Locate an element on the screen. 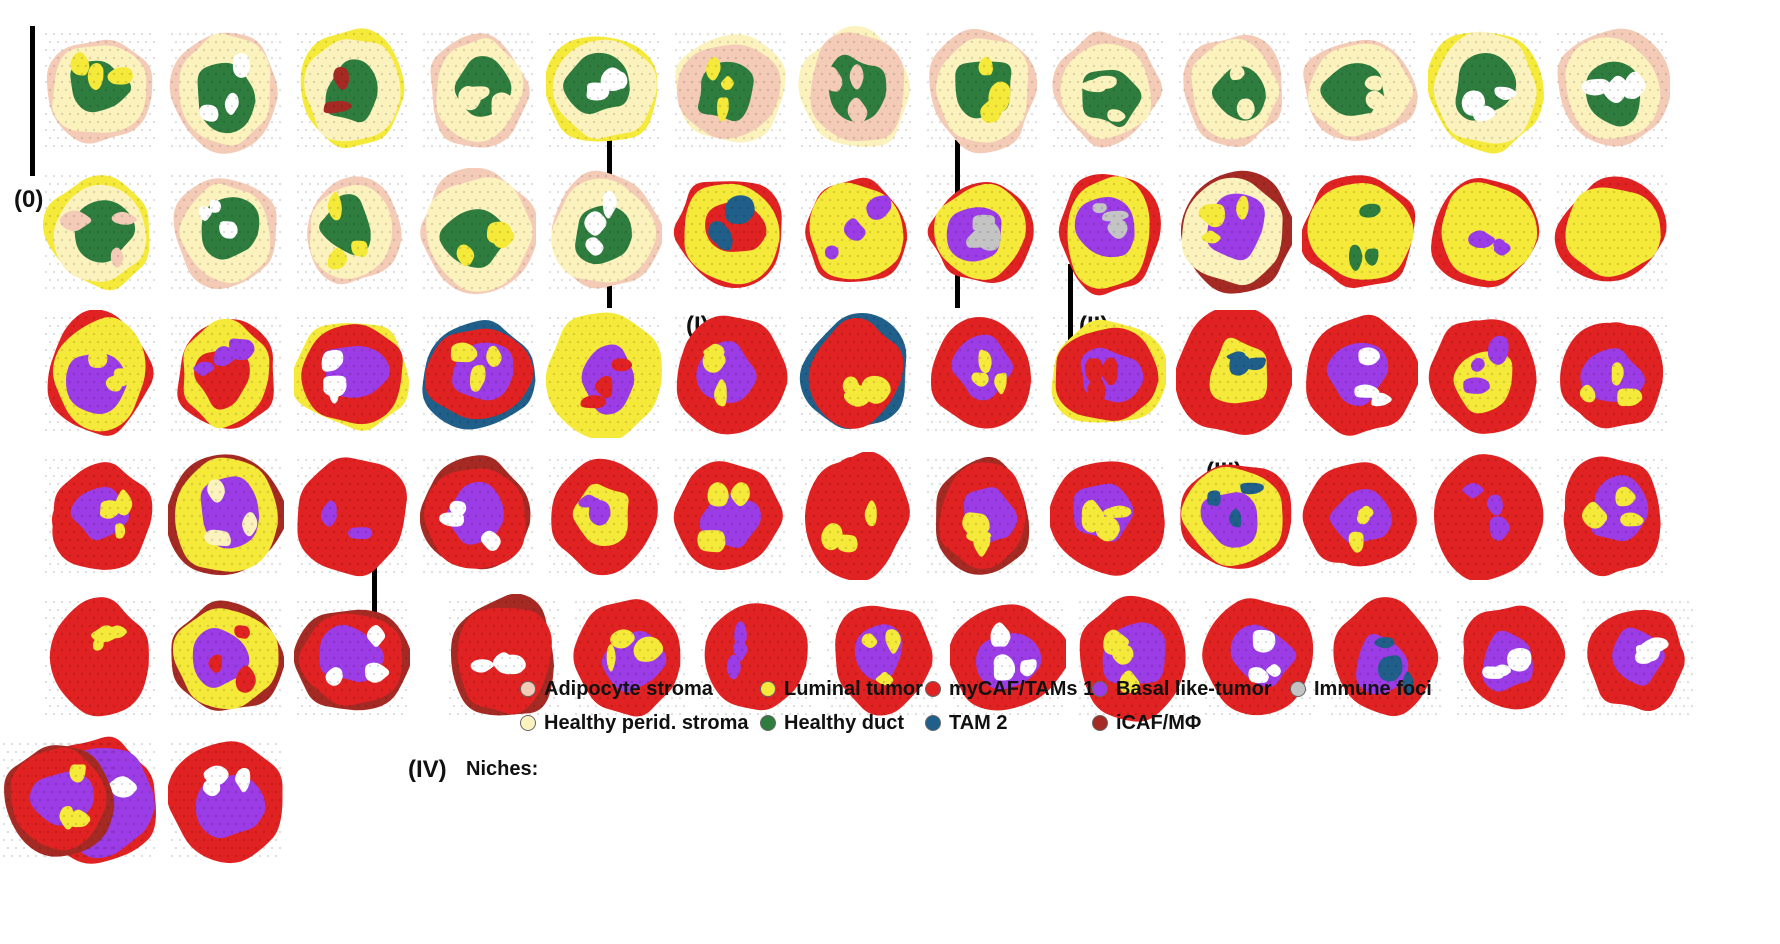 Image resolution: width=1780 pixels, height=944 pixels. legend-item: Adipocyte stroma is located at coordinates (616, 689).